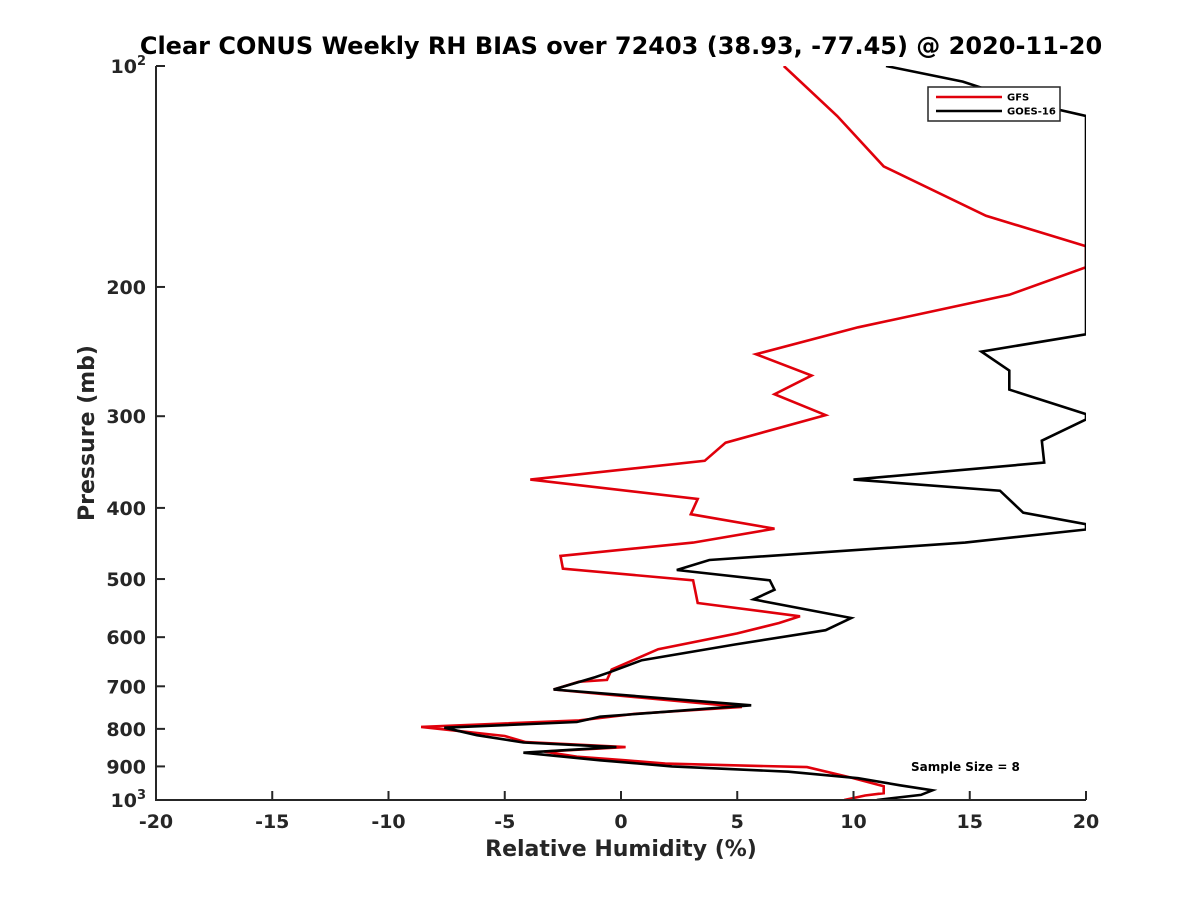 This screenshot has width=1200, height=900. What do you see at coordinates (970, 822) in the screenshot?
I see `x-tick-label: 15` at bounding box center [970, 822].